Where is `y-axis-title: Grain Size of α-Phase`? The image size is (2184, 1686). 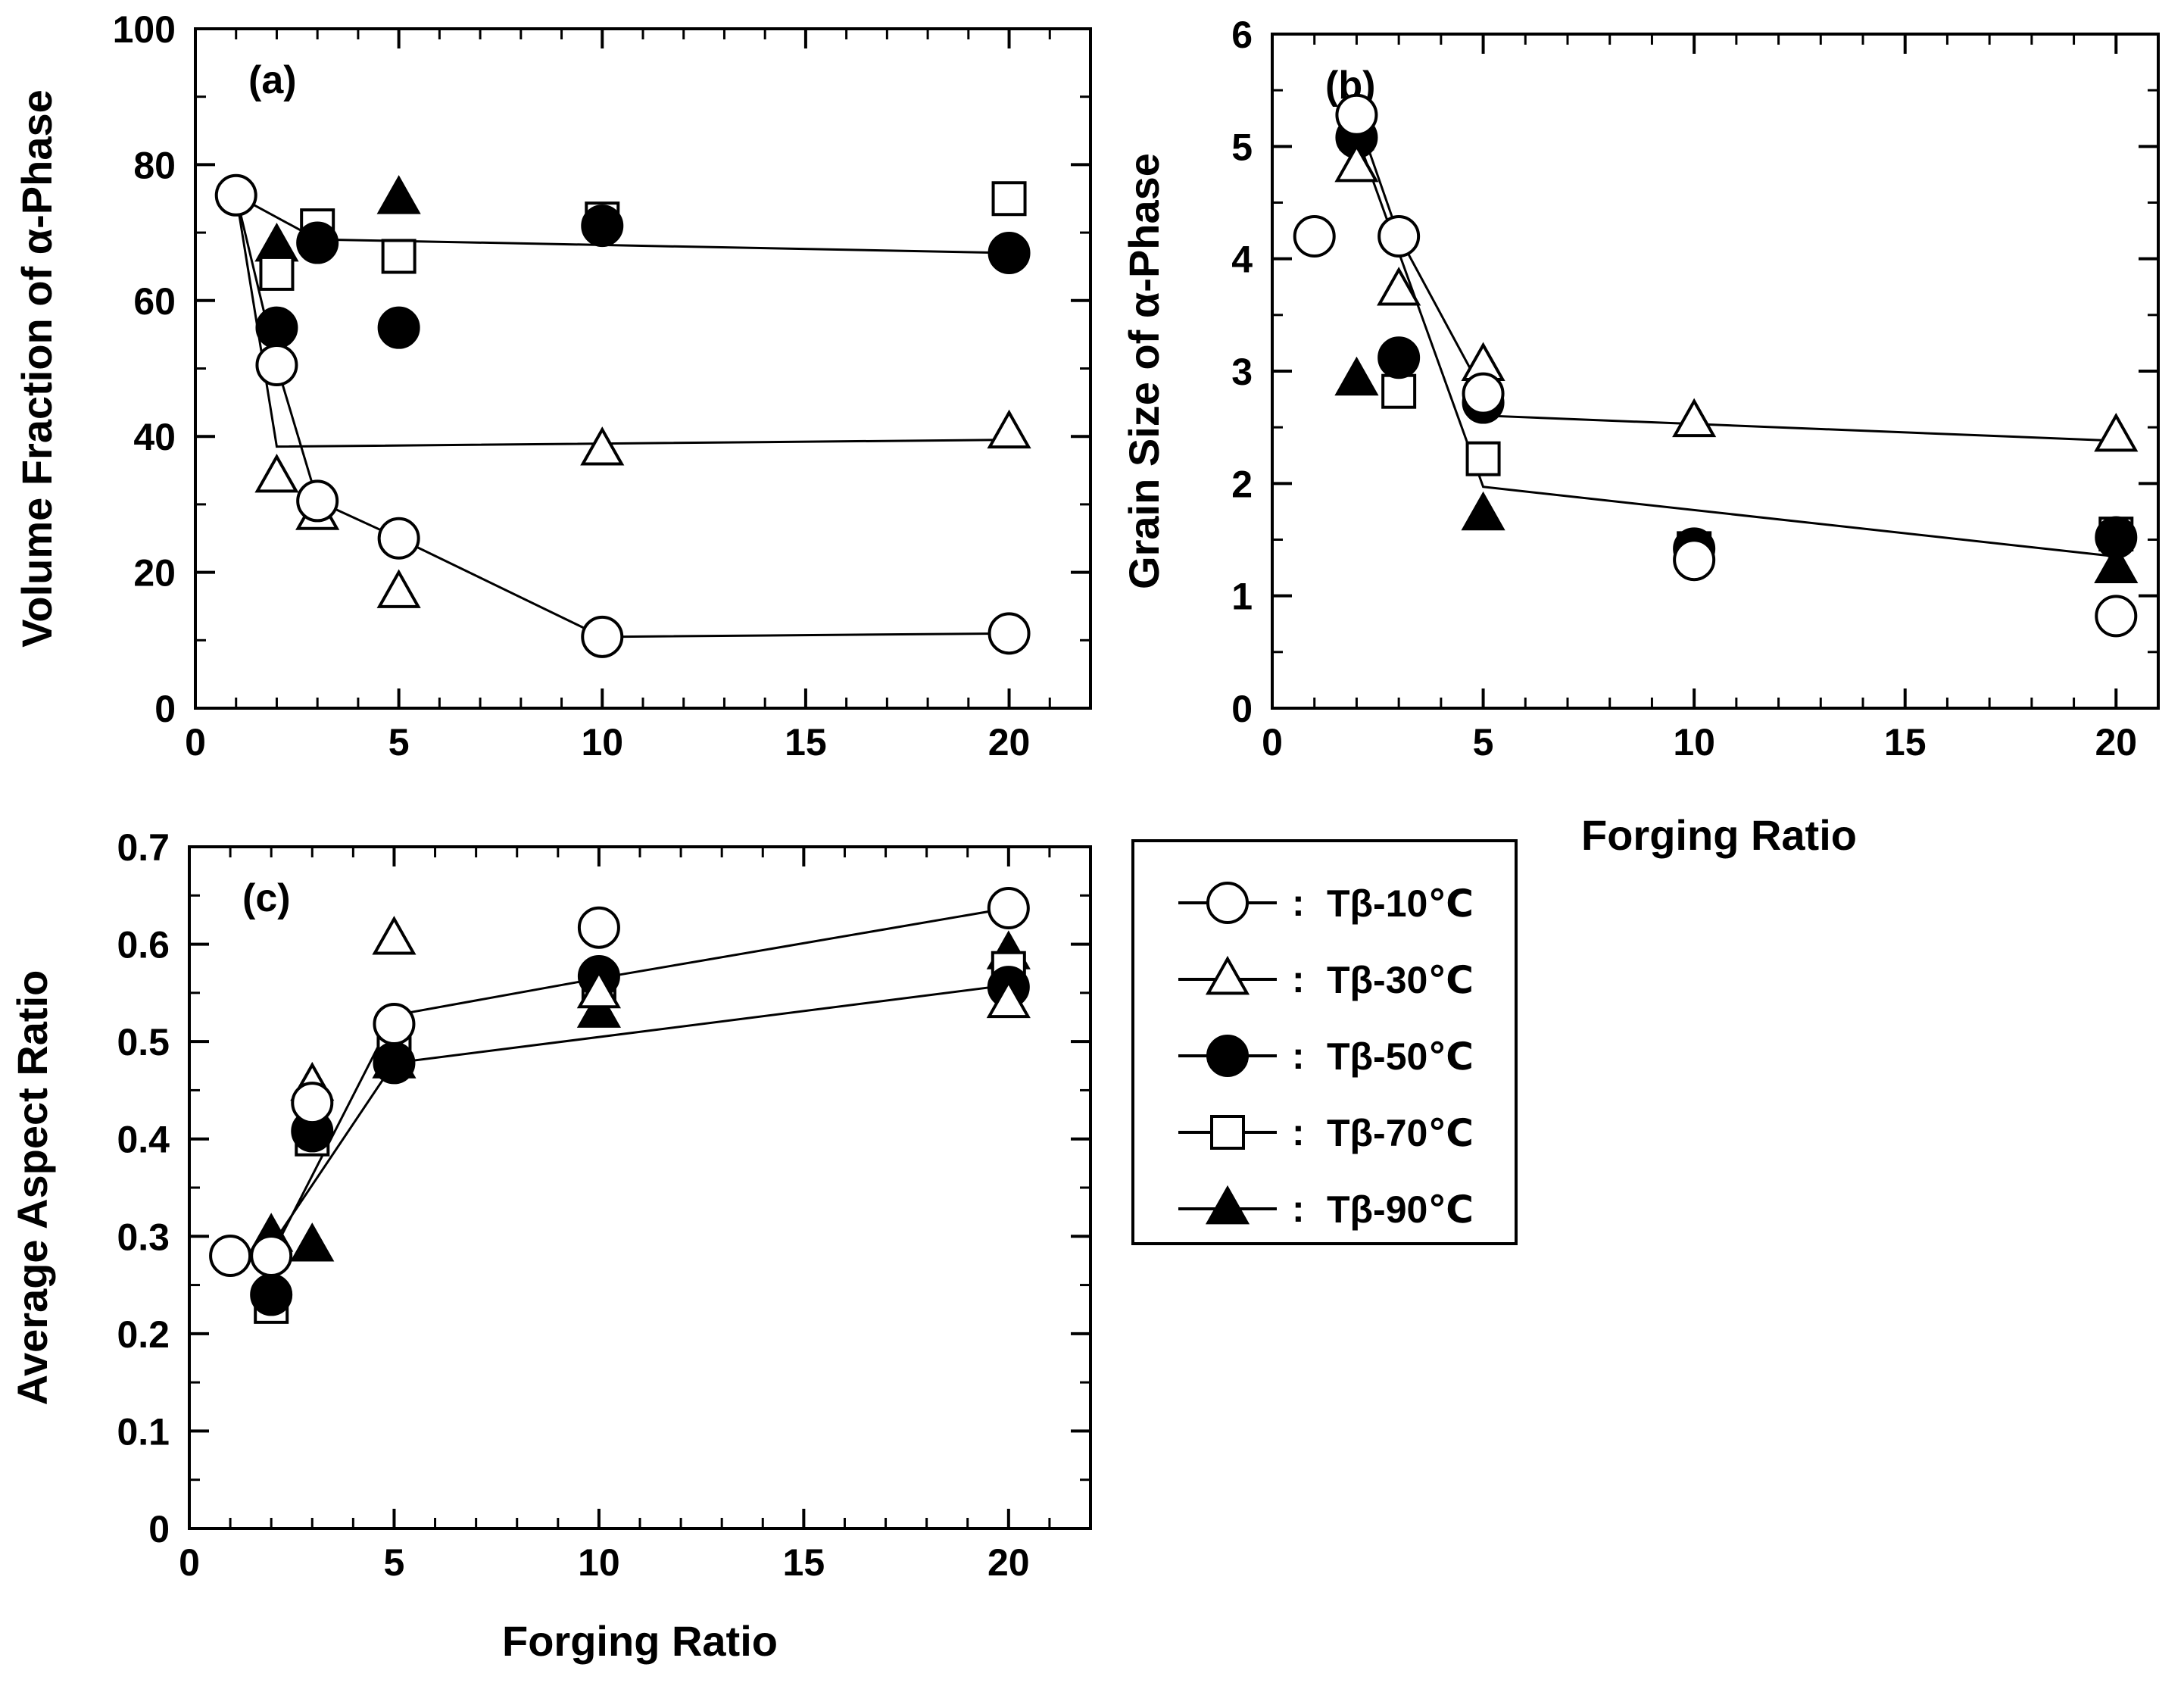
y-axis-title: Grain Size of α-Phase is located at coordinates (1144, 371).